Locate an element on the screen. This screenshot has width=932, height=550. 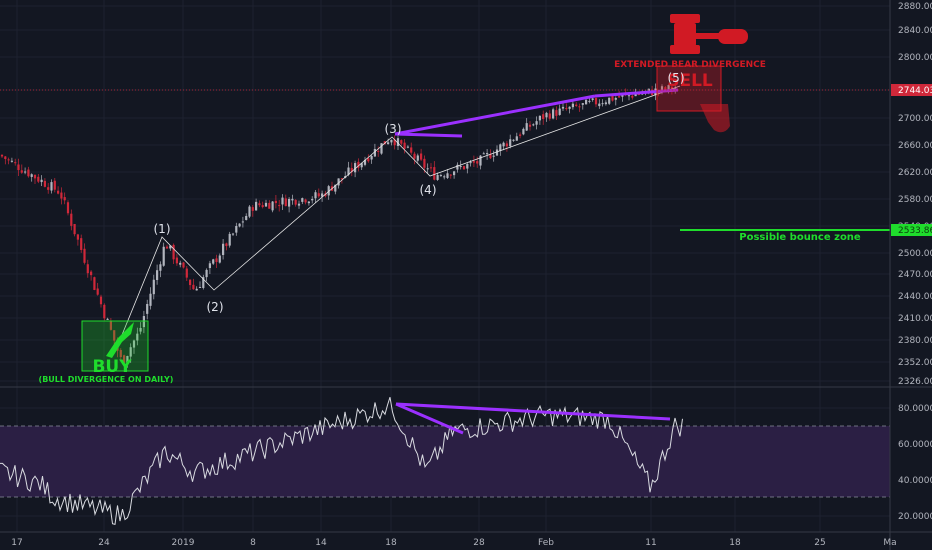
bull-divergence-label: (BULL DIVERGENCE ON DAILY) is located at coordinates (106, 379).